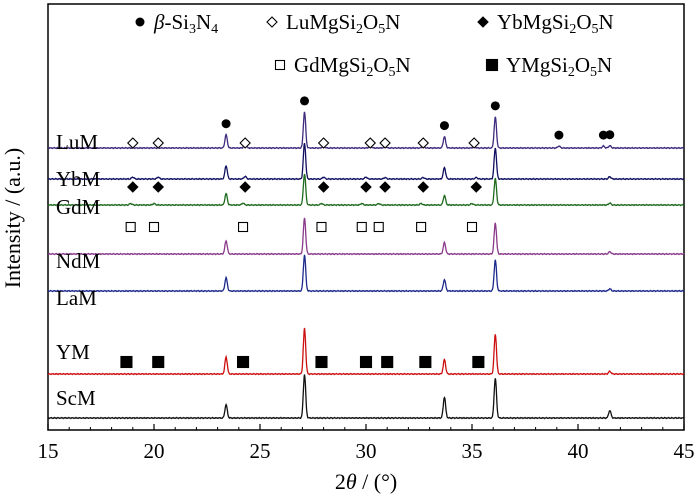 This screenshot has width=700, height=499. Describe the element at coordinates (578, 451) in the screenshot. I see `x-tick-label: 40` at that location.